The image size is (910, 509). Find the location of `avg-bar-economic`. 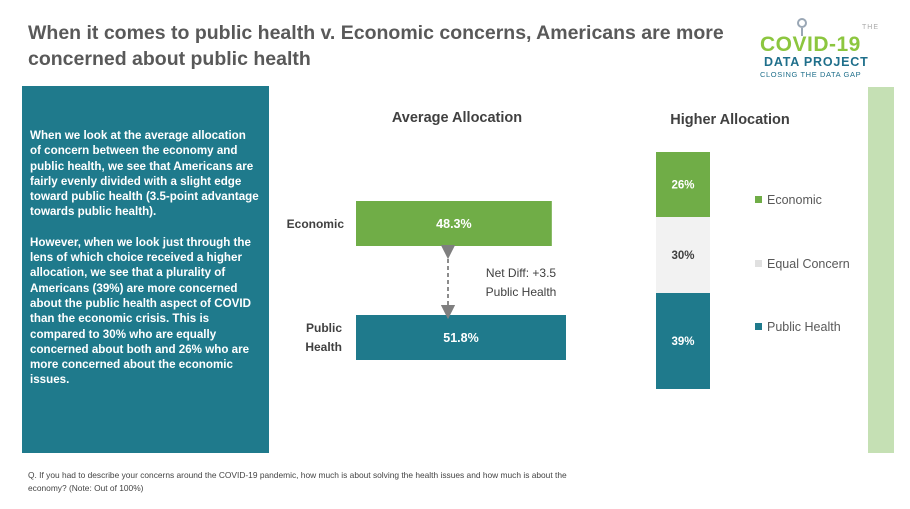

avg-bar-economic is located at coordinates (454, 223).